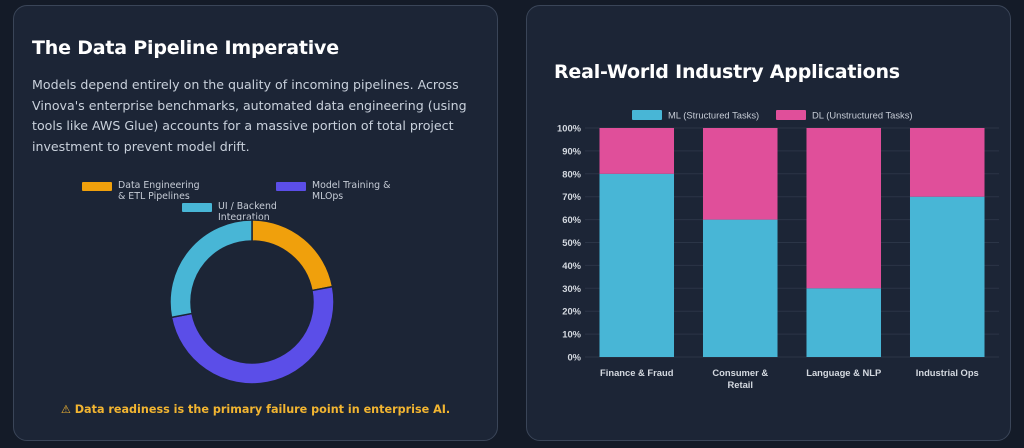  What do you see at coordinates (569, 128) in the screenshot?
I see `y-tick-label: 100%` at bounding box center [569, 128].